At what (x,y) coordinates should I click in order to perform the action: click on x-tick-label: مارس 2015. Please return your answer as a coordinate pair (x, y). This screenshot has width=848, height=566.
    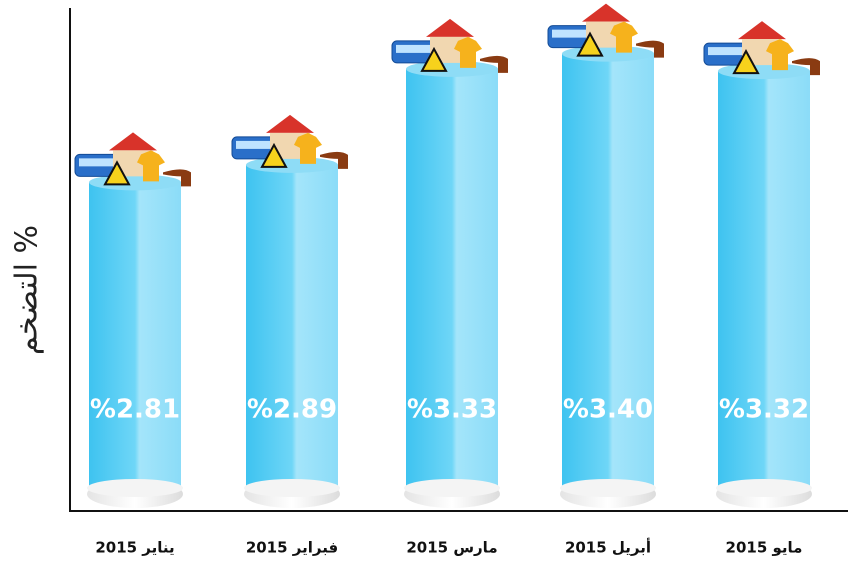
    Looking at the image, I should click on (451, 548).